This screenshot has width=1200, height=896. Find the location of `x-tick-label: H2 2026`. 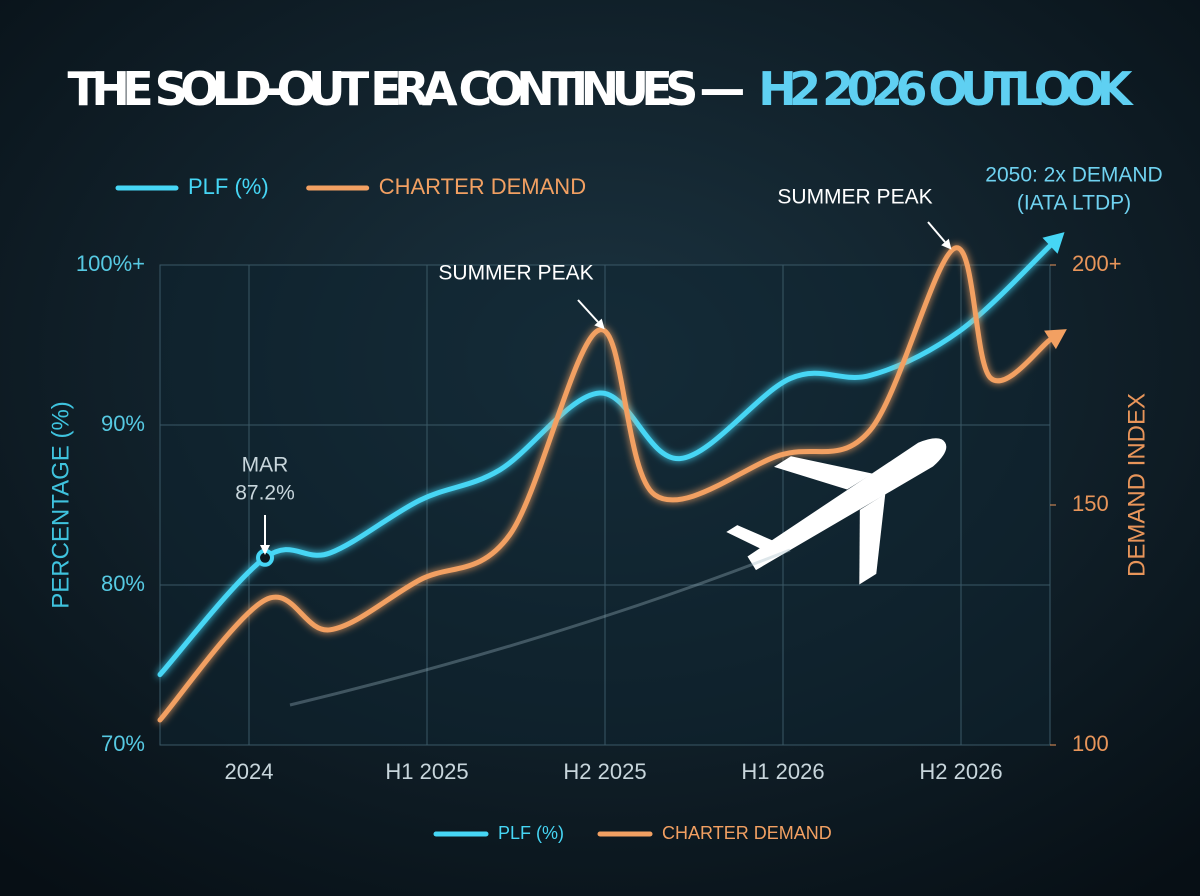

x-tick-label: H2 2026 is located at coordinates (960, 771).